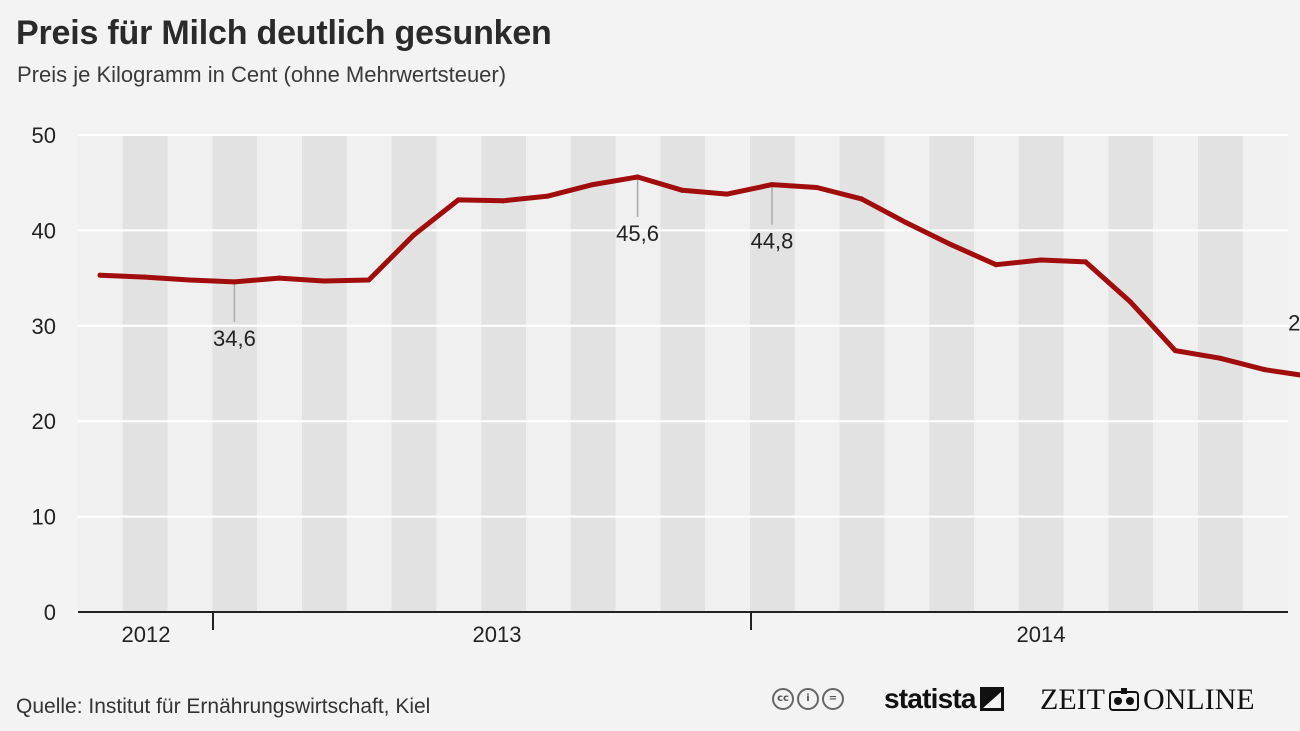  What do you see at coordinates (284, 33) in the screenshot?
I see `chart-title: Preis für Milch deutlich gesunken` at bounding box center [284, 33].